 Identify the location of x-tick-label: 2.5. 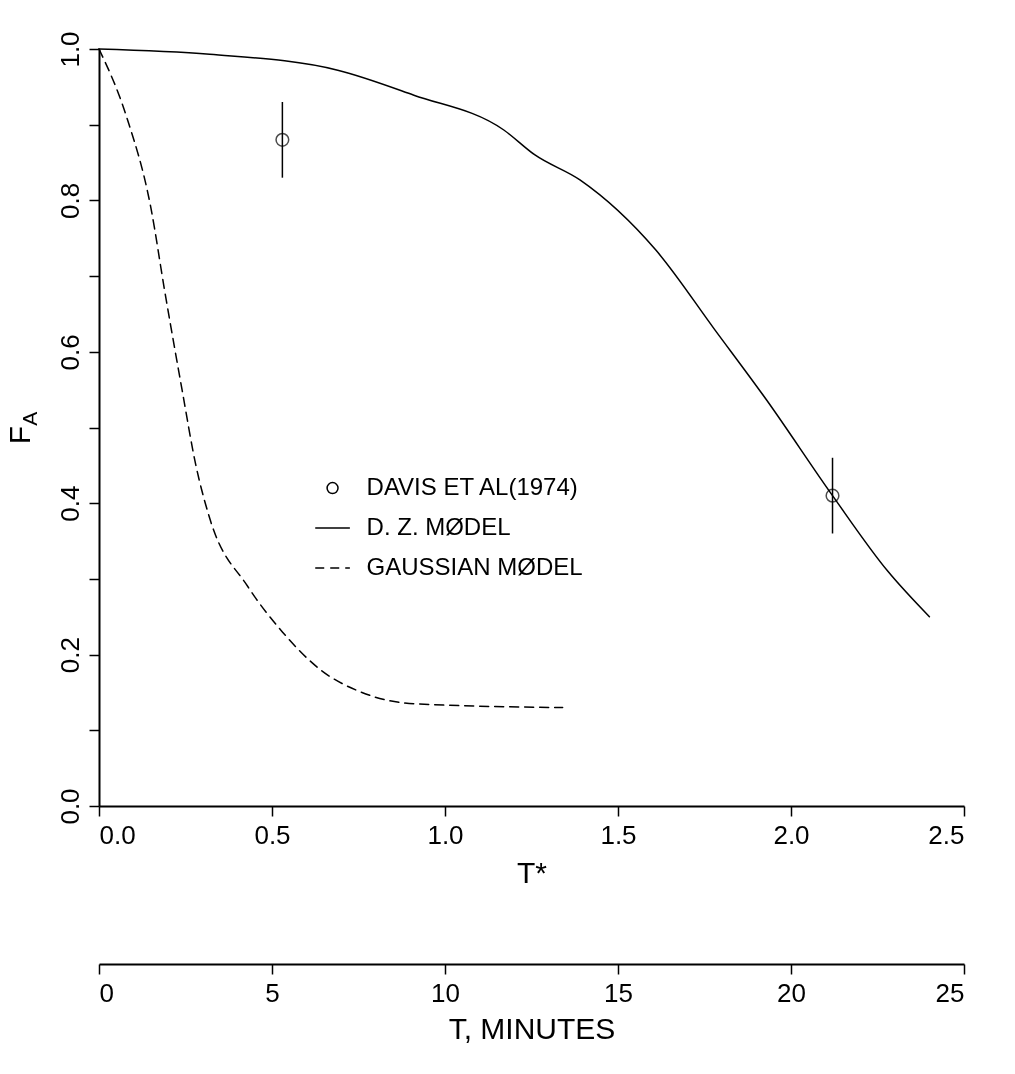
(946, 834).